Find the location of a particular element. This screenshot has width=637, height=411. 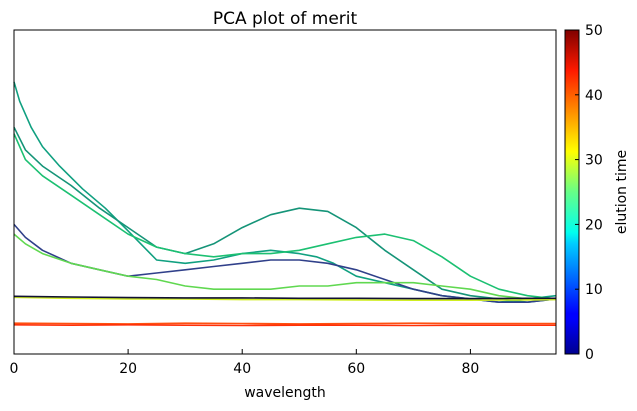

colorbar-tick-label-1: 10 is located at coordinates (594, 290).